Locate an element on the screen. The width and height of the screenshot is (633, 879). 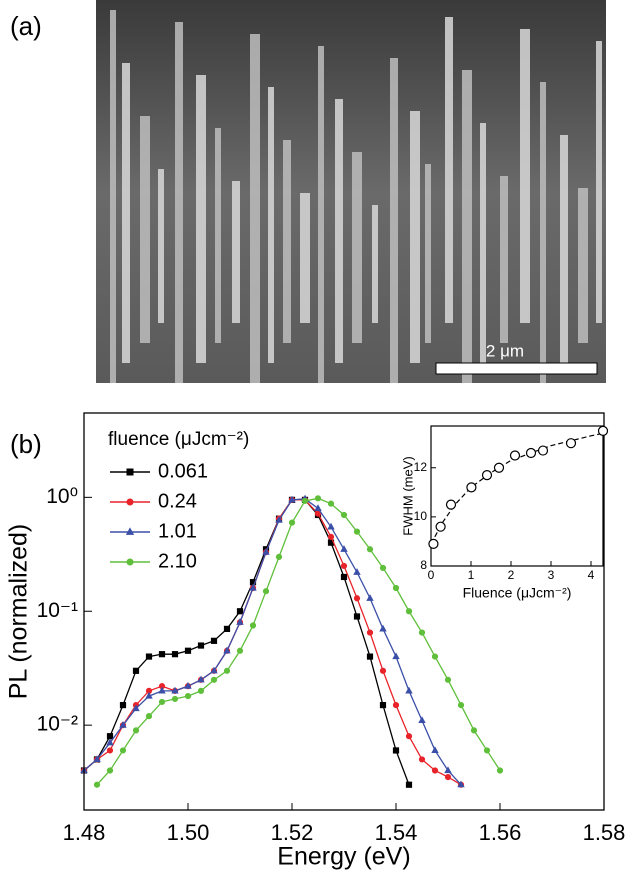
legend-label: 0.24 is located at coordinates (177, 501).